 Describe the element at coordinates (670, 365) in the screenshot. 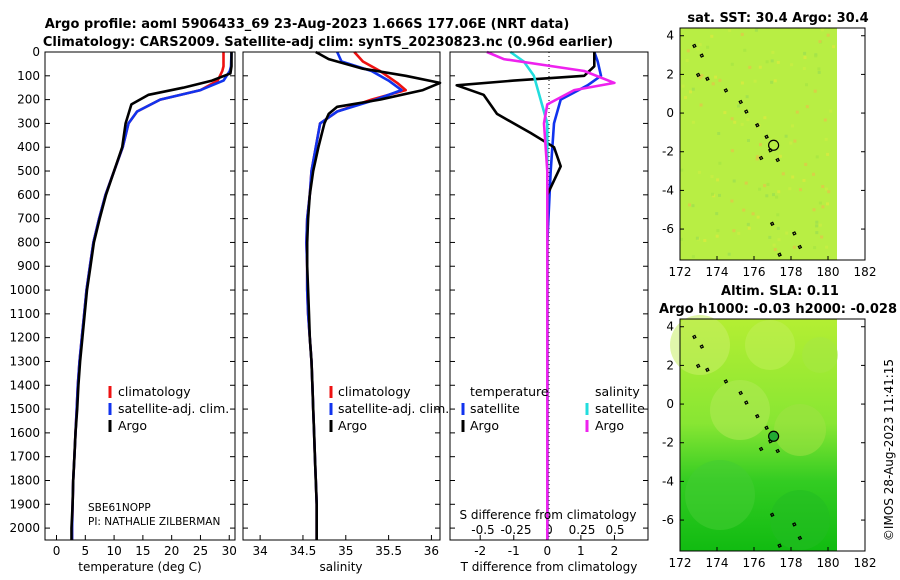

I see `y-tick-label: 2` at that location.